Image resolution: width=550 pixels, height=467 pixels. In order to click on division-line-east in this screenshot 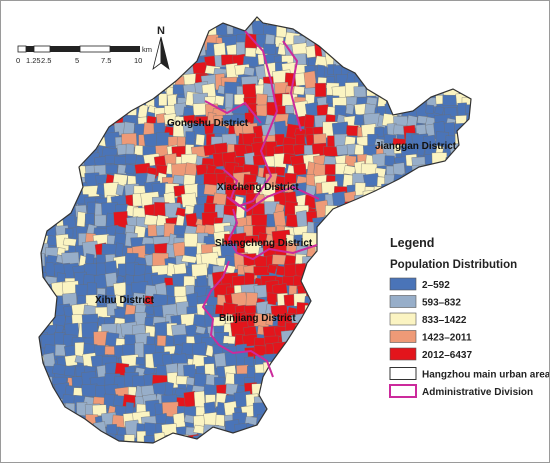, I will do `click(292, 86)`.